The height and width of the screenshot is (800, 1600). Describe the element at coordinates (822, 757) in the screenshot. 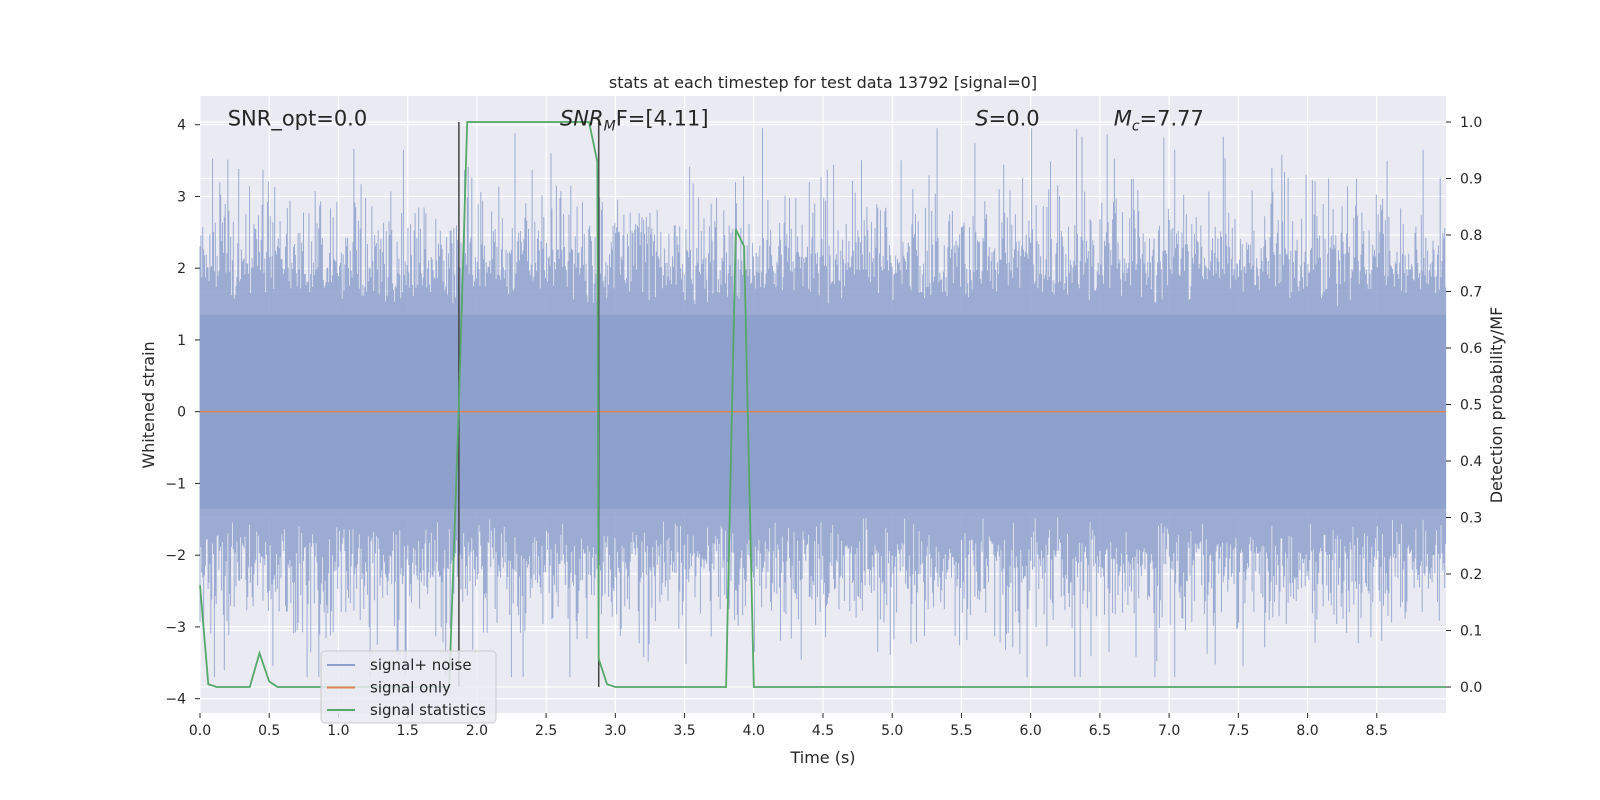

I see `x-axis-label: Time (s)` at that location.